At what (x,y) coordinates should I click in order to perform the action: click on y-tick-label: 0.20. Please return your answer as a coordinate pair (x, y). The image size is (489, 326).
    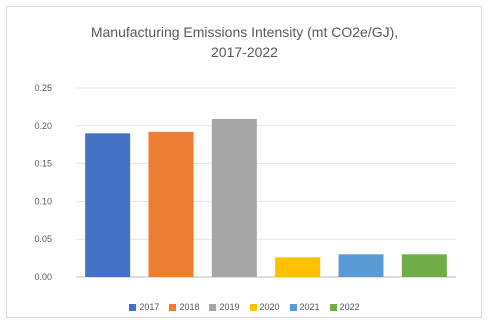
    Looking at the image, I should click on (43, 126).